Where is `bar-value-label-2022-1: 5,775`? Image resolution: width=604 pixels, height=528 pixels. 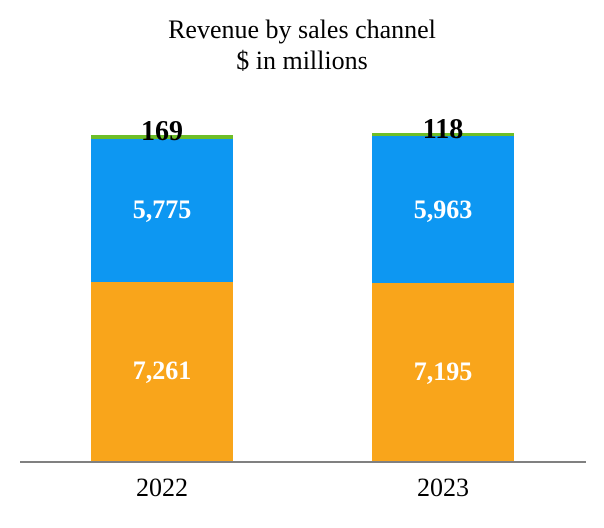
bar-value-label-2022-1: 5,775 is located at coordinates (162, 210).